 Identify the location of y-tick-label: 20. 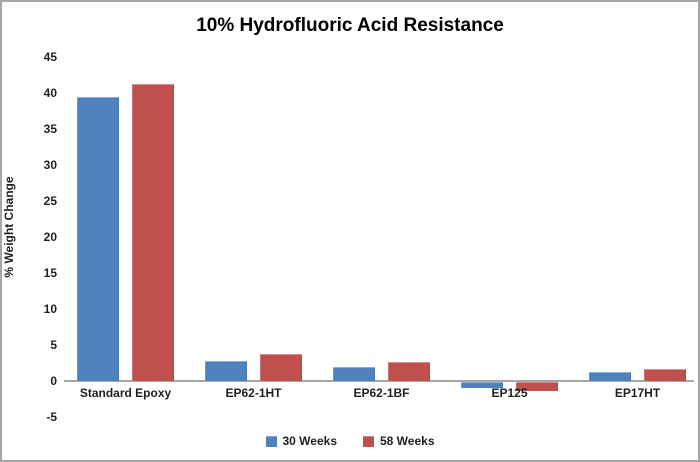
(50, 237).